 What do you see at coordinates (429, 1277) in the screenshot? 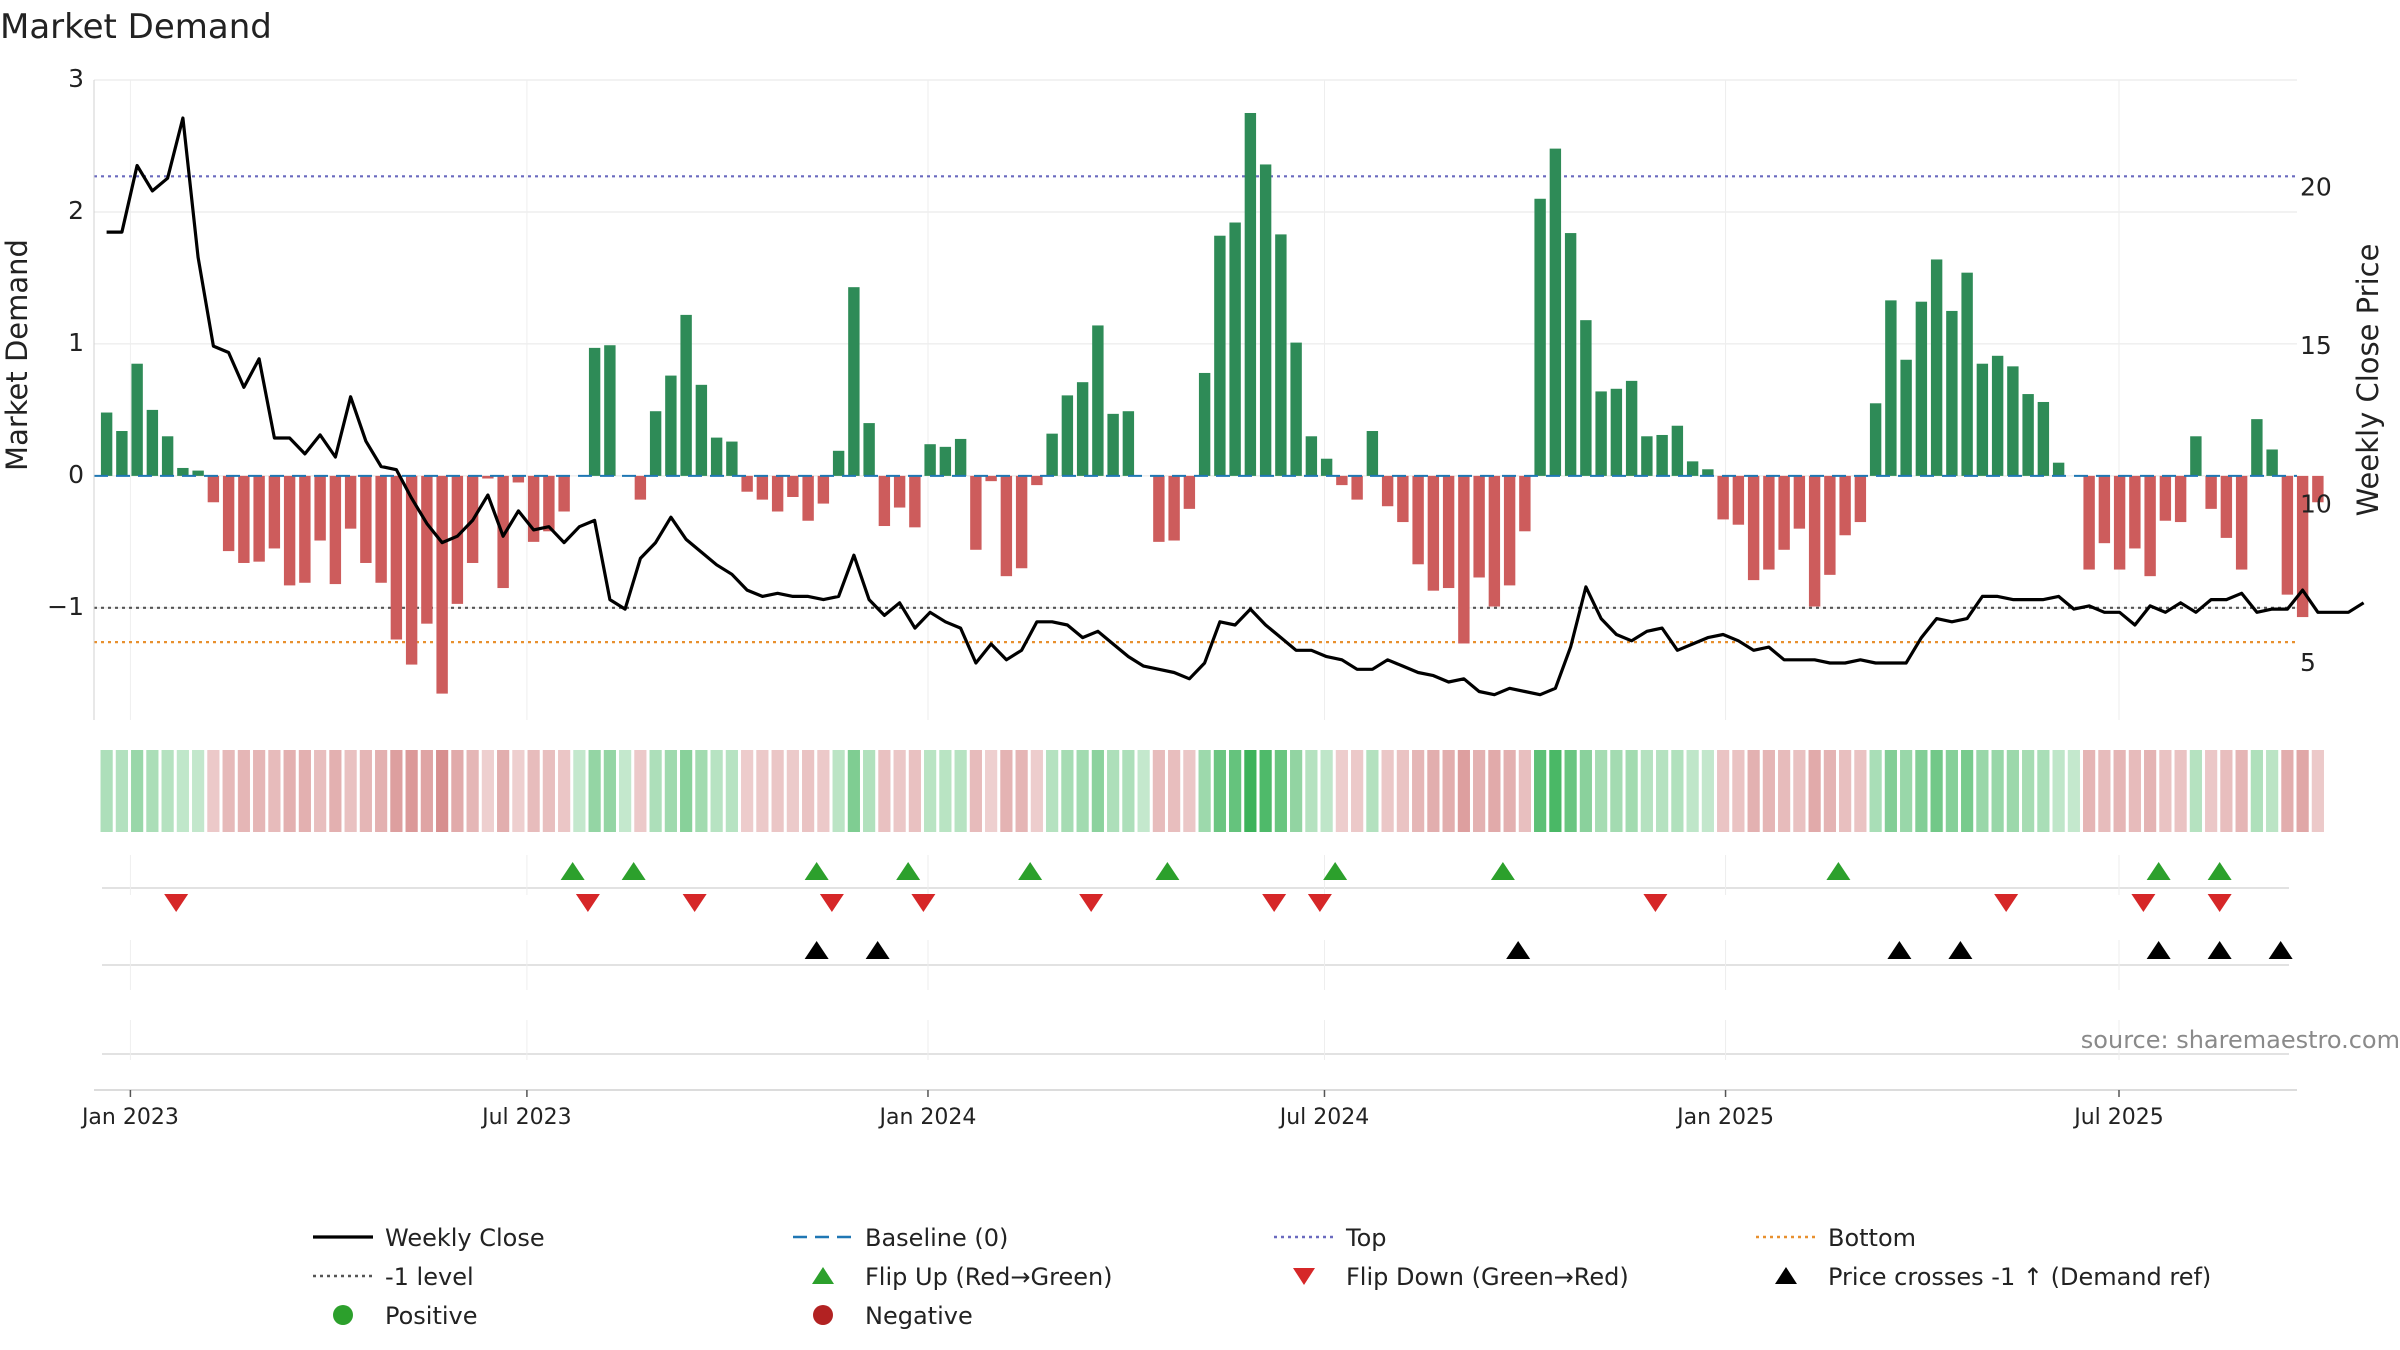
I see `legend-label: -1 level` at bounding box center [429, 1277].